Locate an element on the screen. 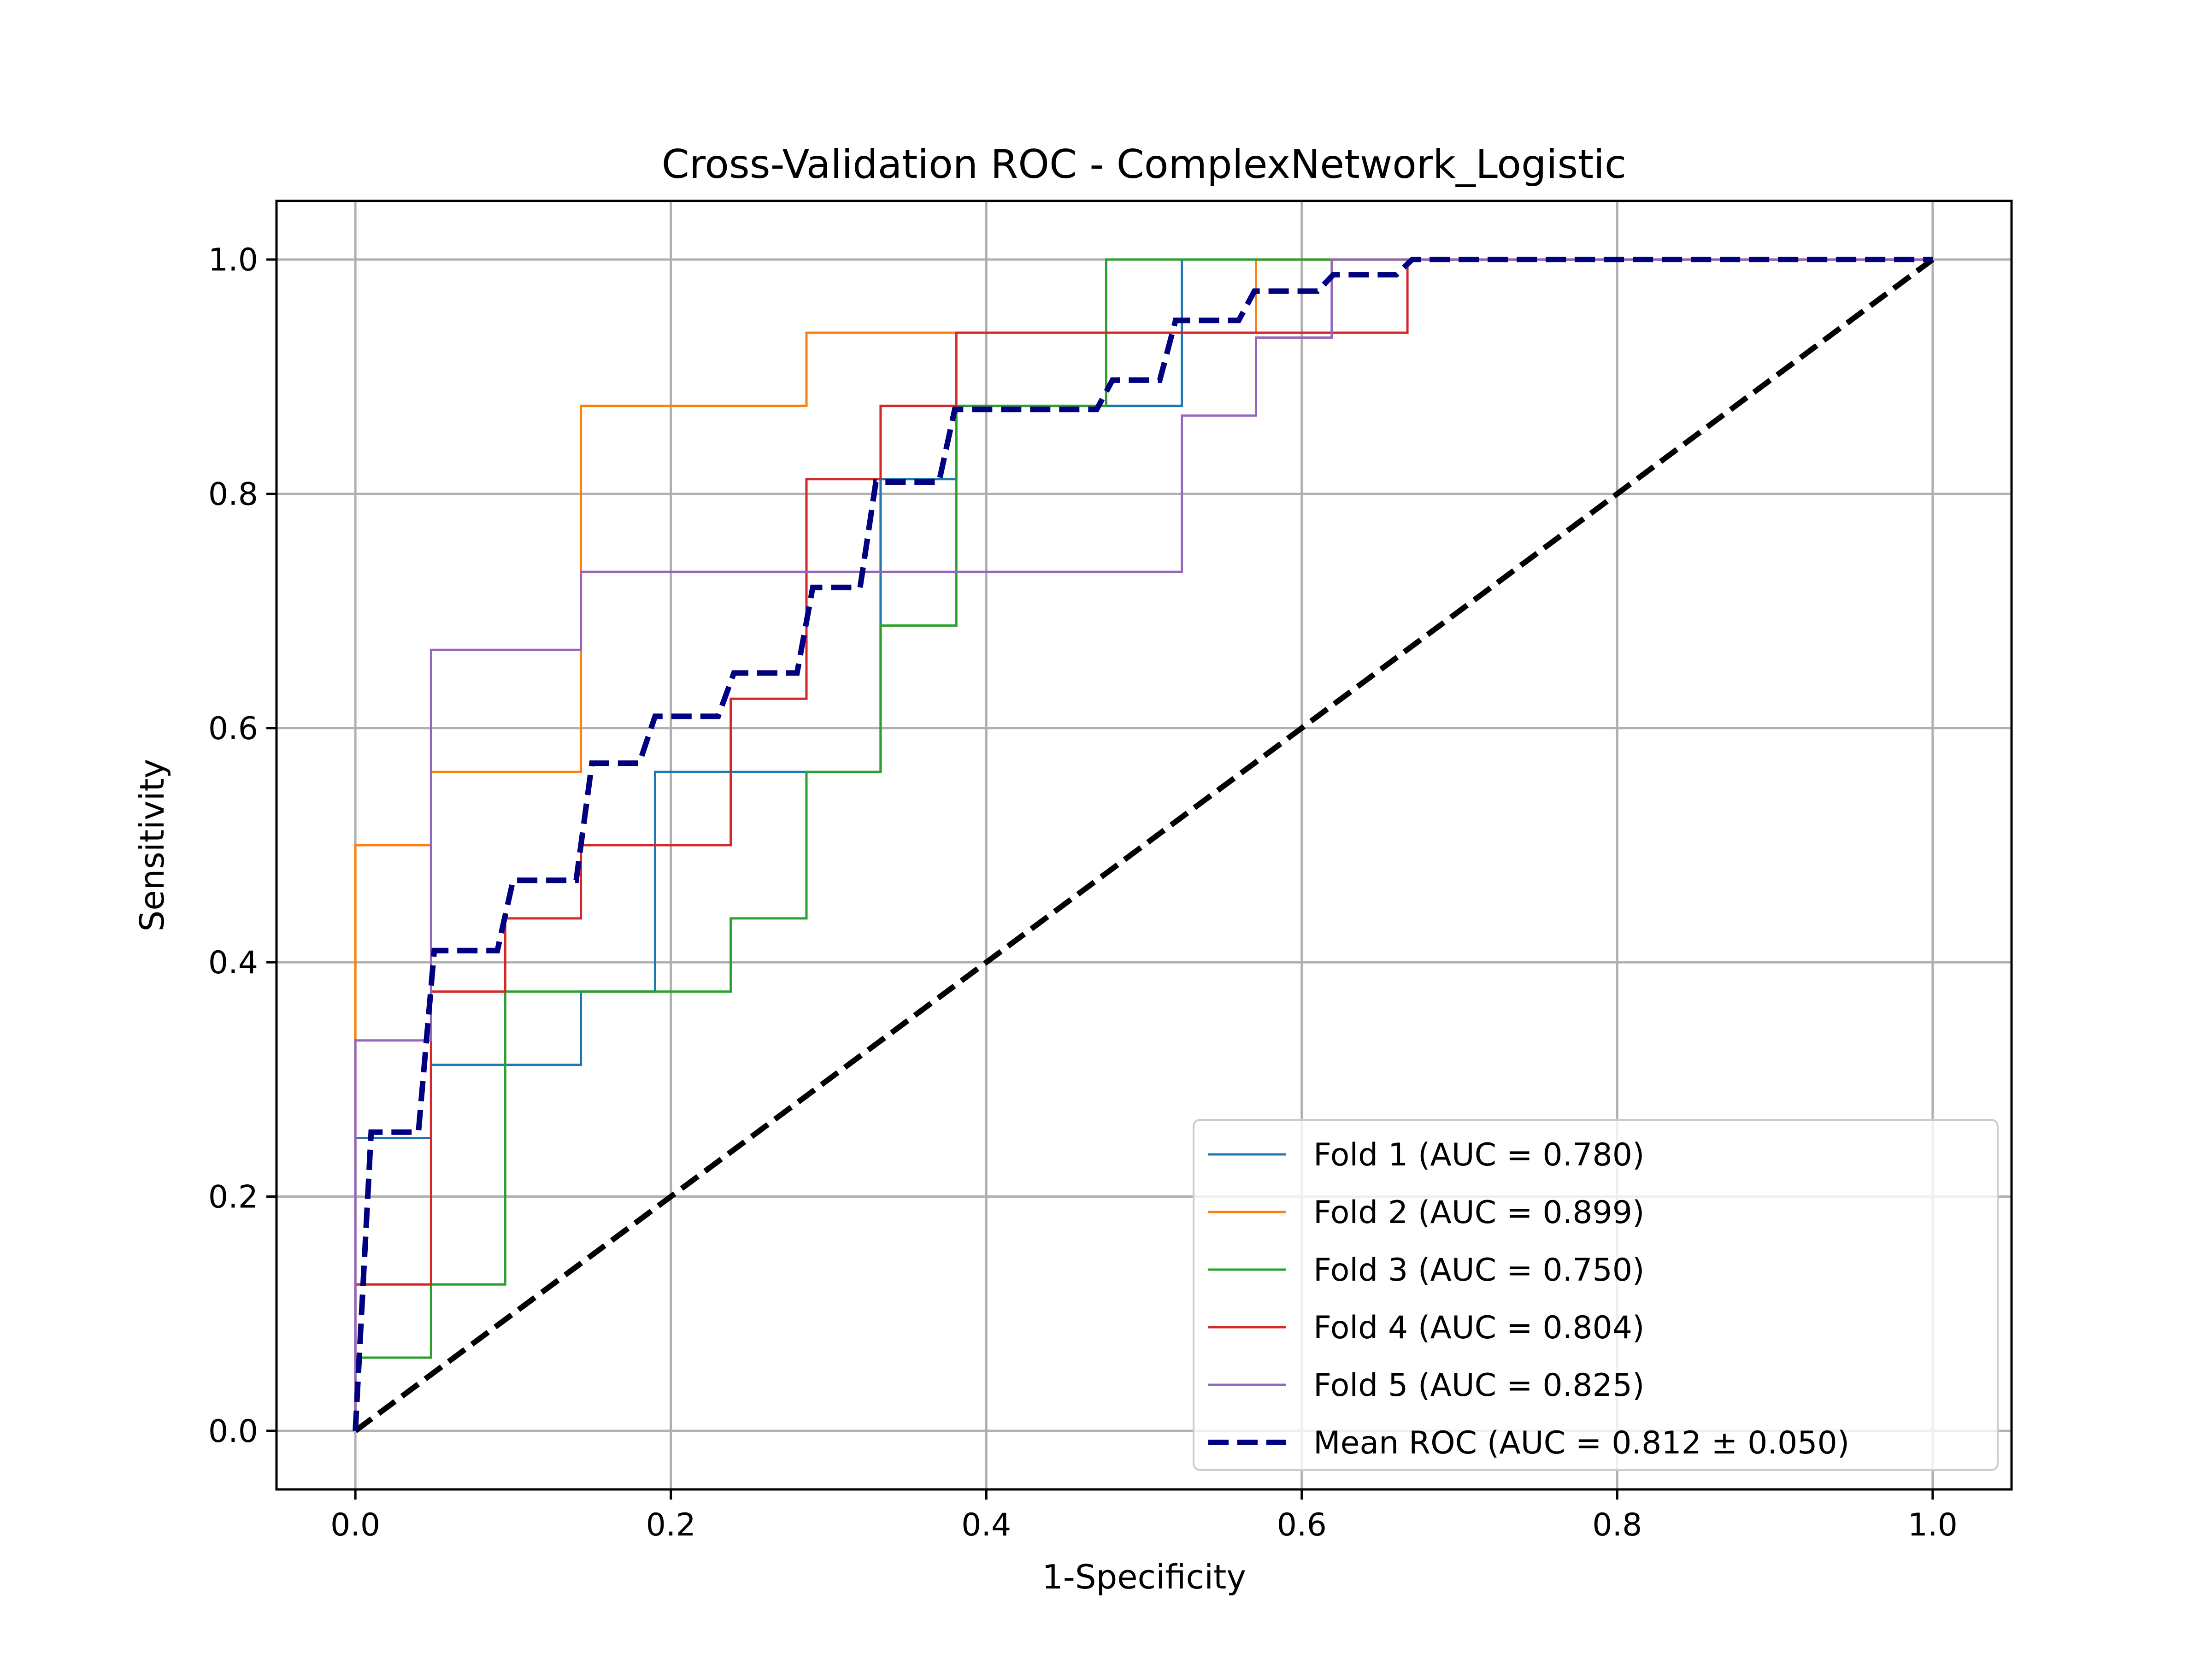  x-axis-label: 1-Specificity is located at coordinates (1144, 1577).